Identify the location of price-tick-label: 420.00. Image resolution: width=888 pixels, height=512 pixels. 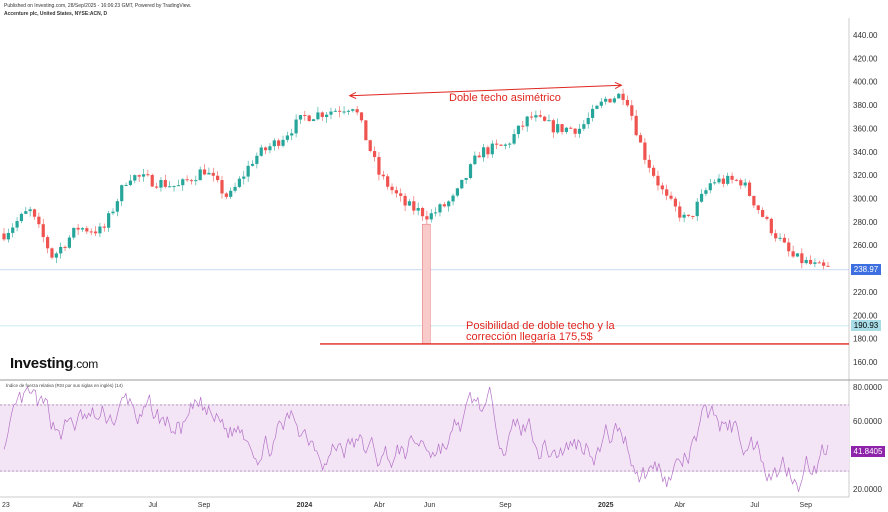
(865, 58).